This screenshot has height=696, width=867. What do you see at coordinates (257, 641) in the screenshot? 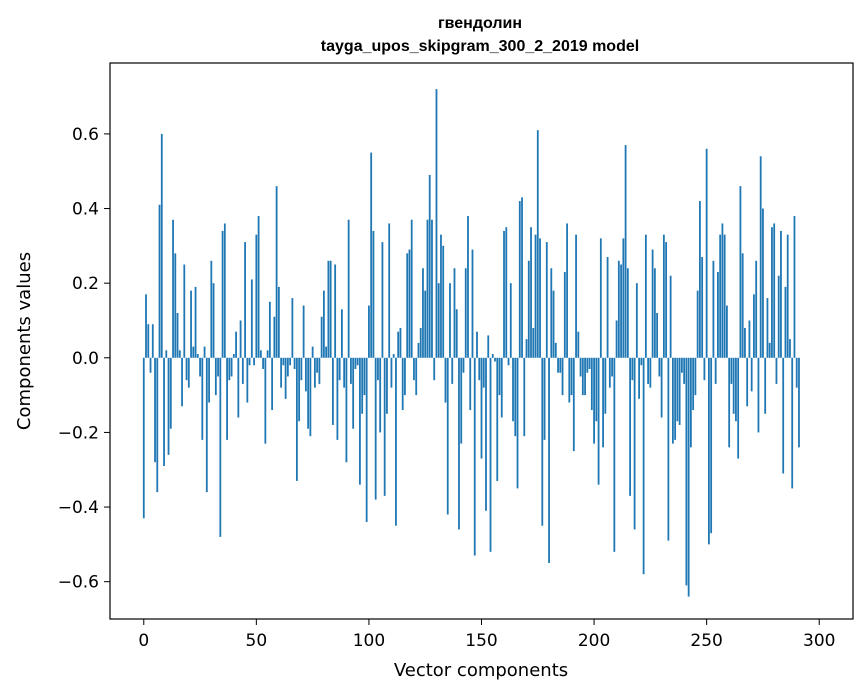
I see `x-tick-label: 50` at bounding box center [257, 641].